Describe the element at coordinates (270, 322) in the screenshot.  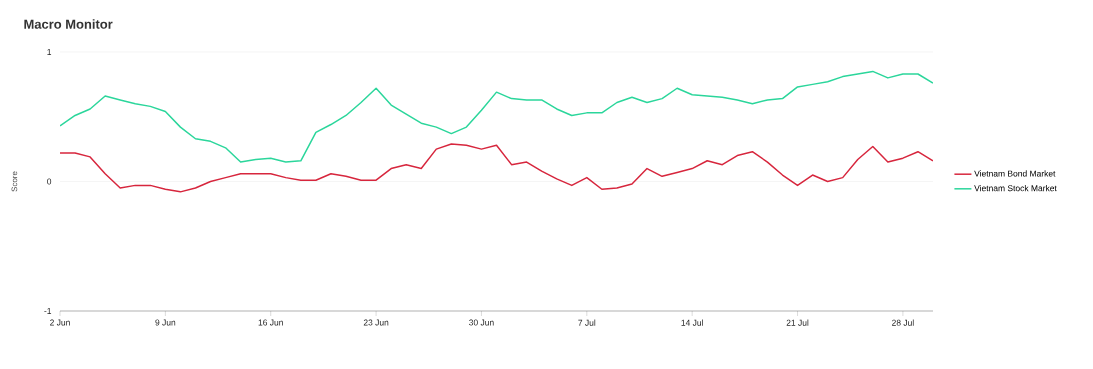
I see `x-tick-label: 16 Jun` at that location.